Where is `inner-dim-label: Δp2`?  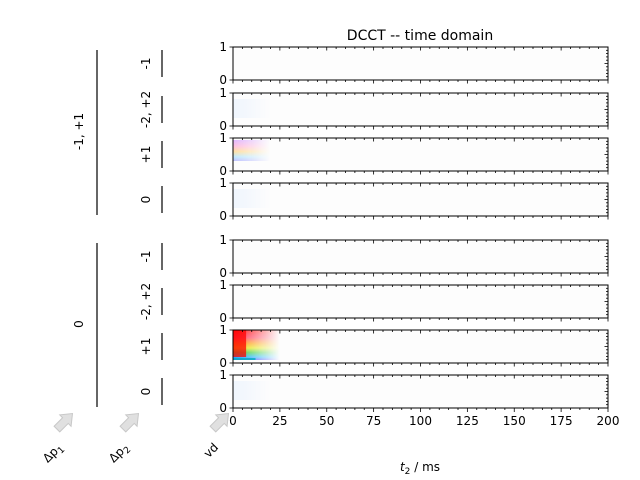
inner-dim-label: Δp2 is located at coordinates (119, 453).